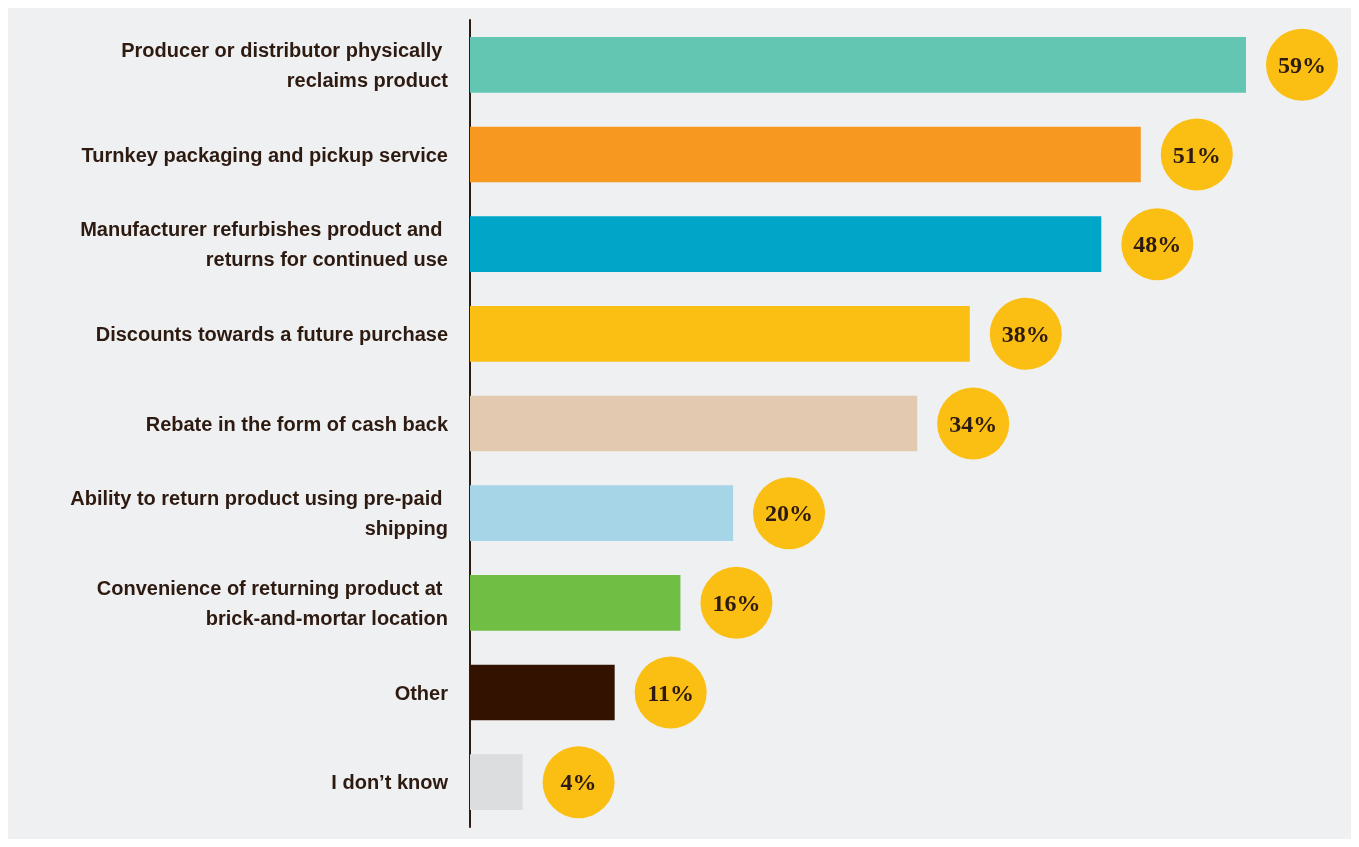 This screenshot has height=847, width=1359. I want to click on y-tick-label: Other, so click(421, 692).